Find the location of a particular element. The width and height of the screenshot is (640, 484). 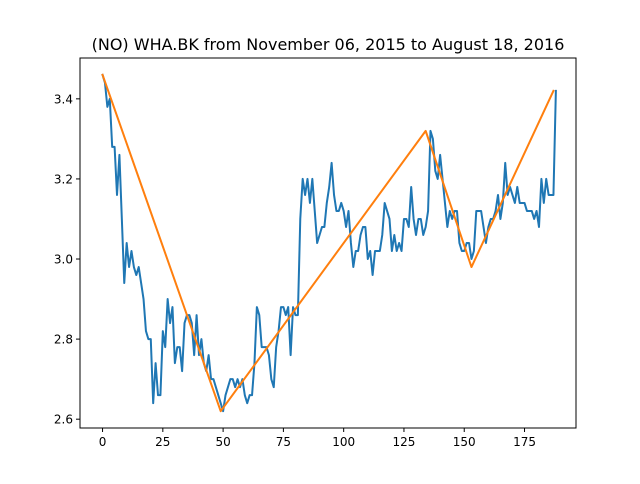

y-axis: 2.6 2.8 3.0 3.2 3.4 is located at coordinates (67, 259).